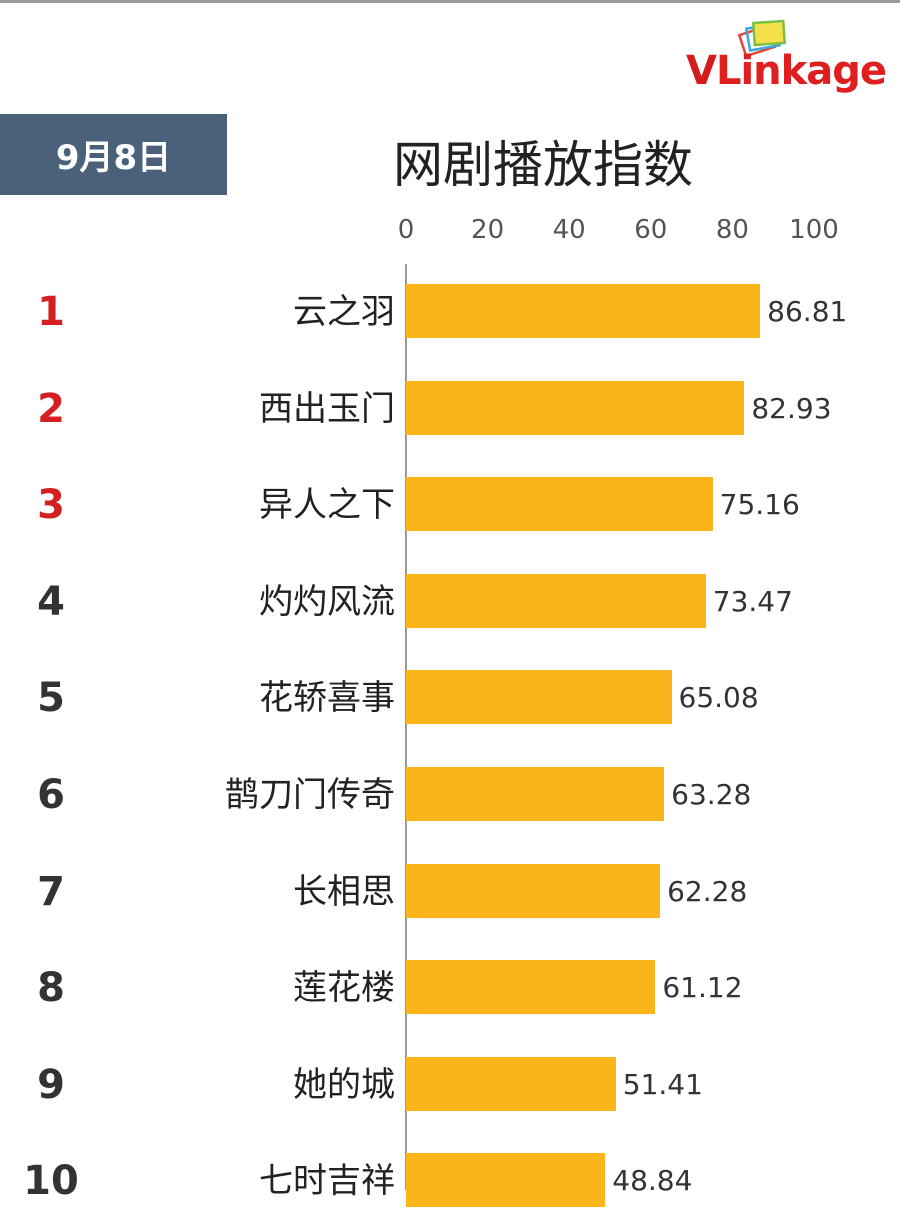  Describe the element at coordinates (327, 409) in the screenshot. I see `category-label: 西出玉门` at that location.